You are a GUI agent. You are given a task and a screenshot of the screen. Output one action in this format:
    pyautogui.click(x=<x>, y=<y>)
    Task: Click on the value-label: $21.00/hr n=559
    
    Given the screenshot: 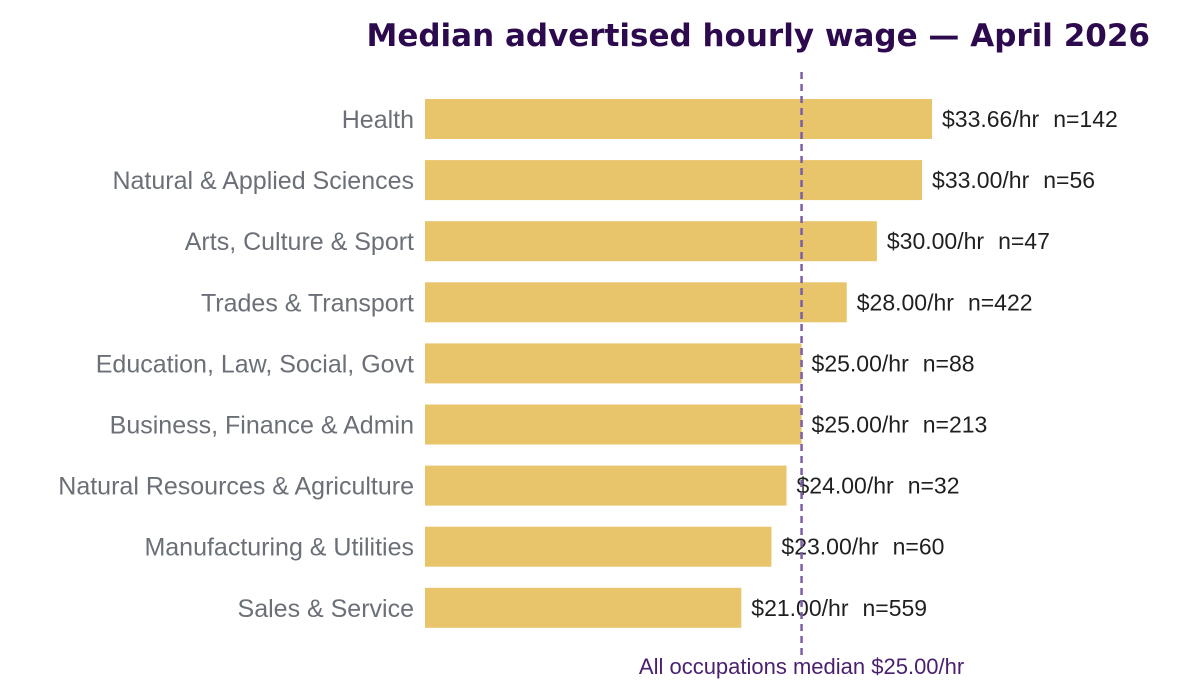 What is the action you would take?
    pyautogui.click(x=839, y=608)
    